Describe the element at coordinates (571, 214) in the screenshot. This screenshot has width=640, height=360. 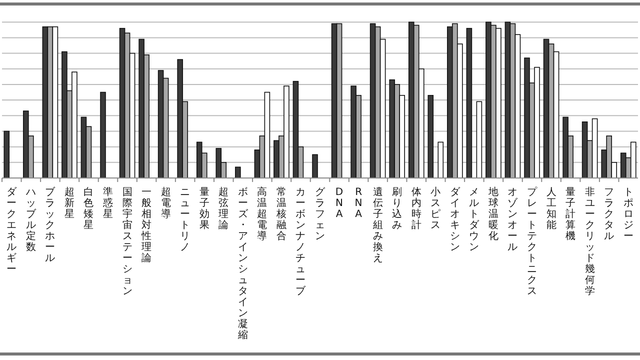
I see `x-tick-label: 量子計算機` at that location.